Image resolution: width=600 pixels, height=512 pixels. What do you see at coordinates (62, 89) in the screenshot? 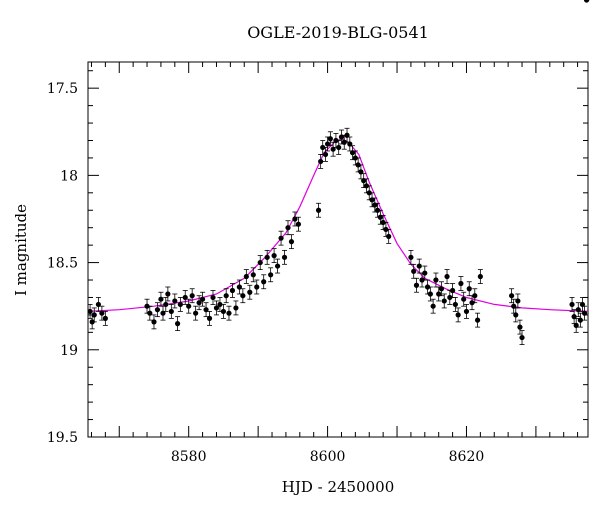
I see `y-tick-label: 17.5` at bounding box center [62, 89].